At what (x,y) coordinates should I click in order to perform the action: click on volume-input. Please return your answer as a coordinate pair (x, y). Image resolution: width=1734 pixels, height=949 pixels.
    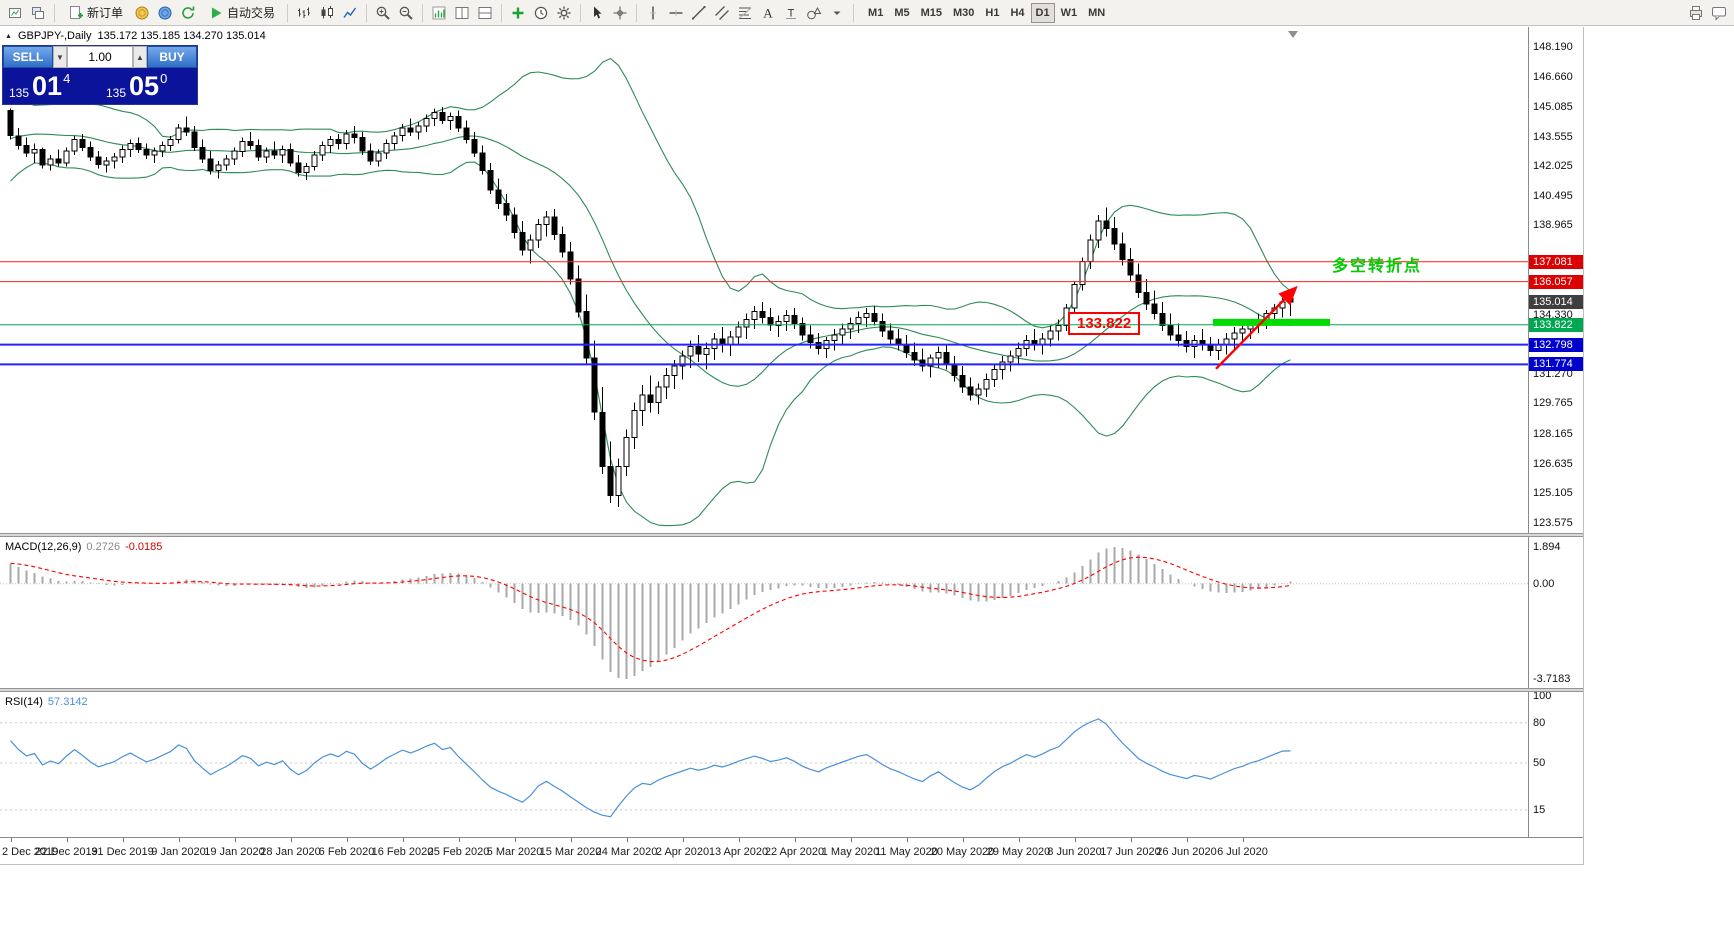
    Looking at the image, I should click on (100, 57).